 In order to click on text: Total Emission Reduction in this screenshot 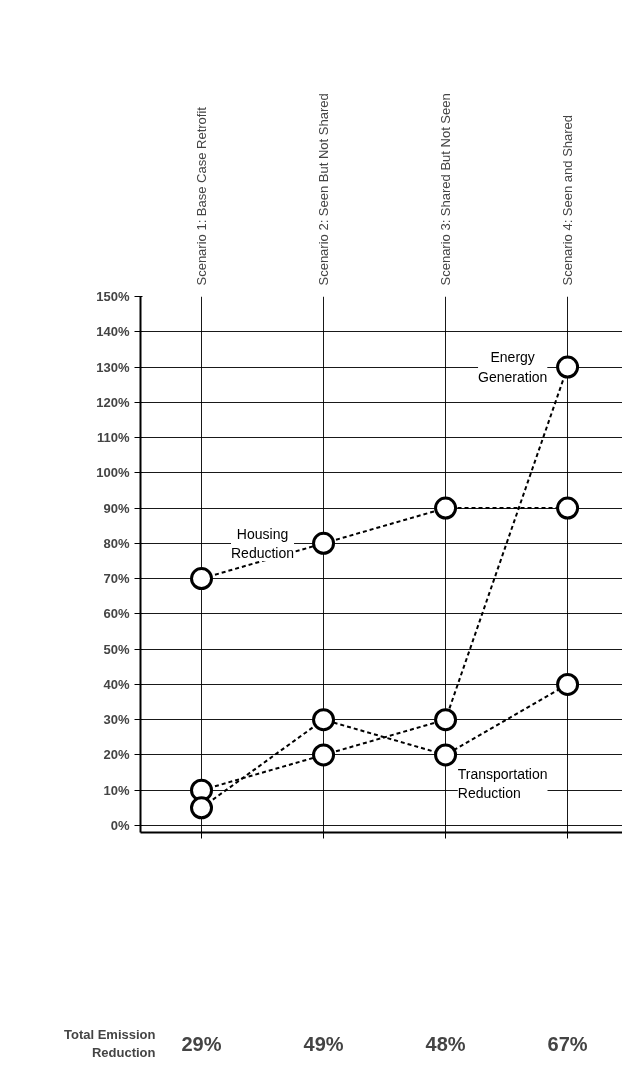, I will do `click(110, 1043)`.